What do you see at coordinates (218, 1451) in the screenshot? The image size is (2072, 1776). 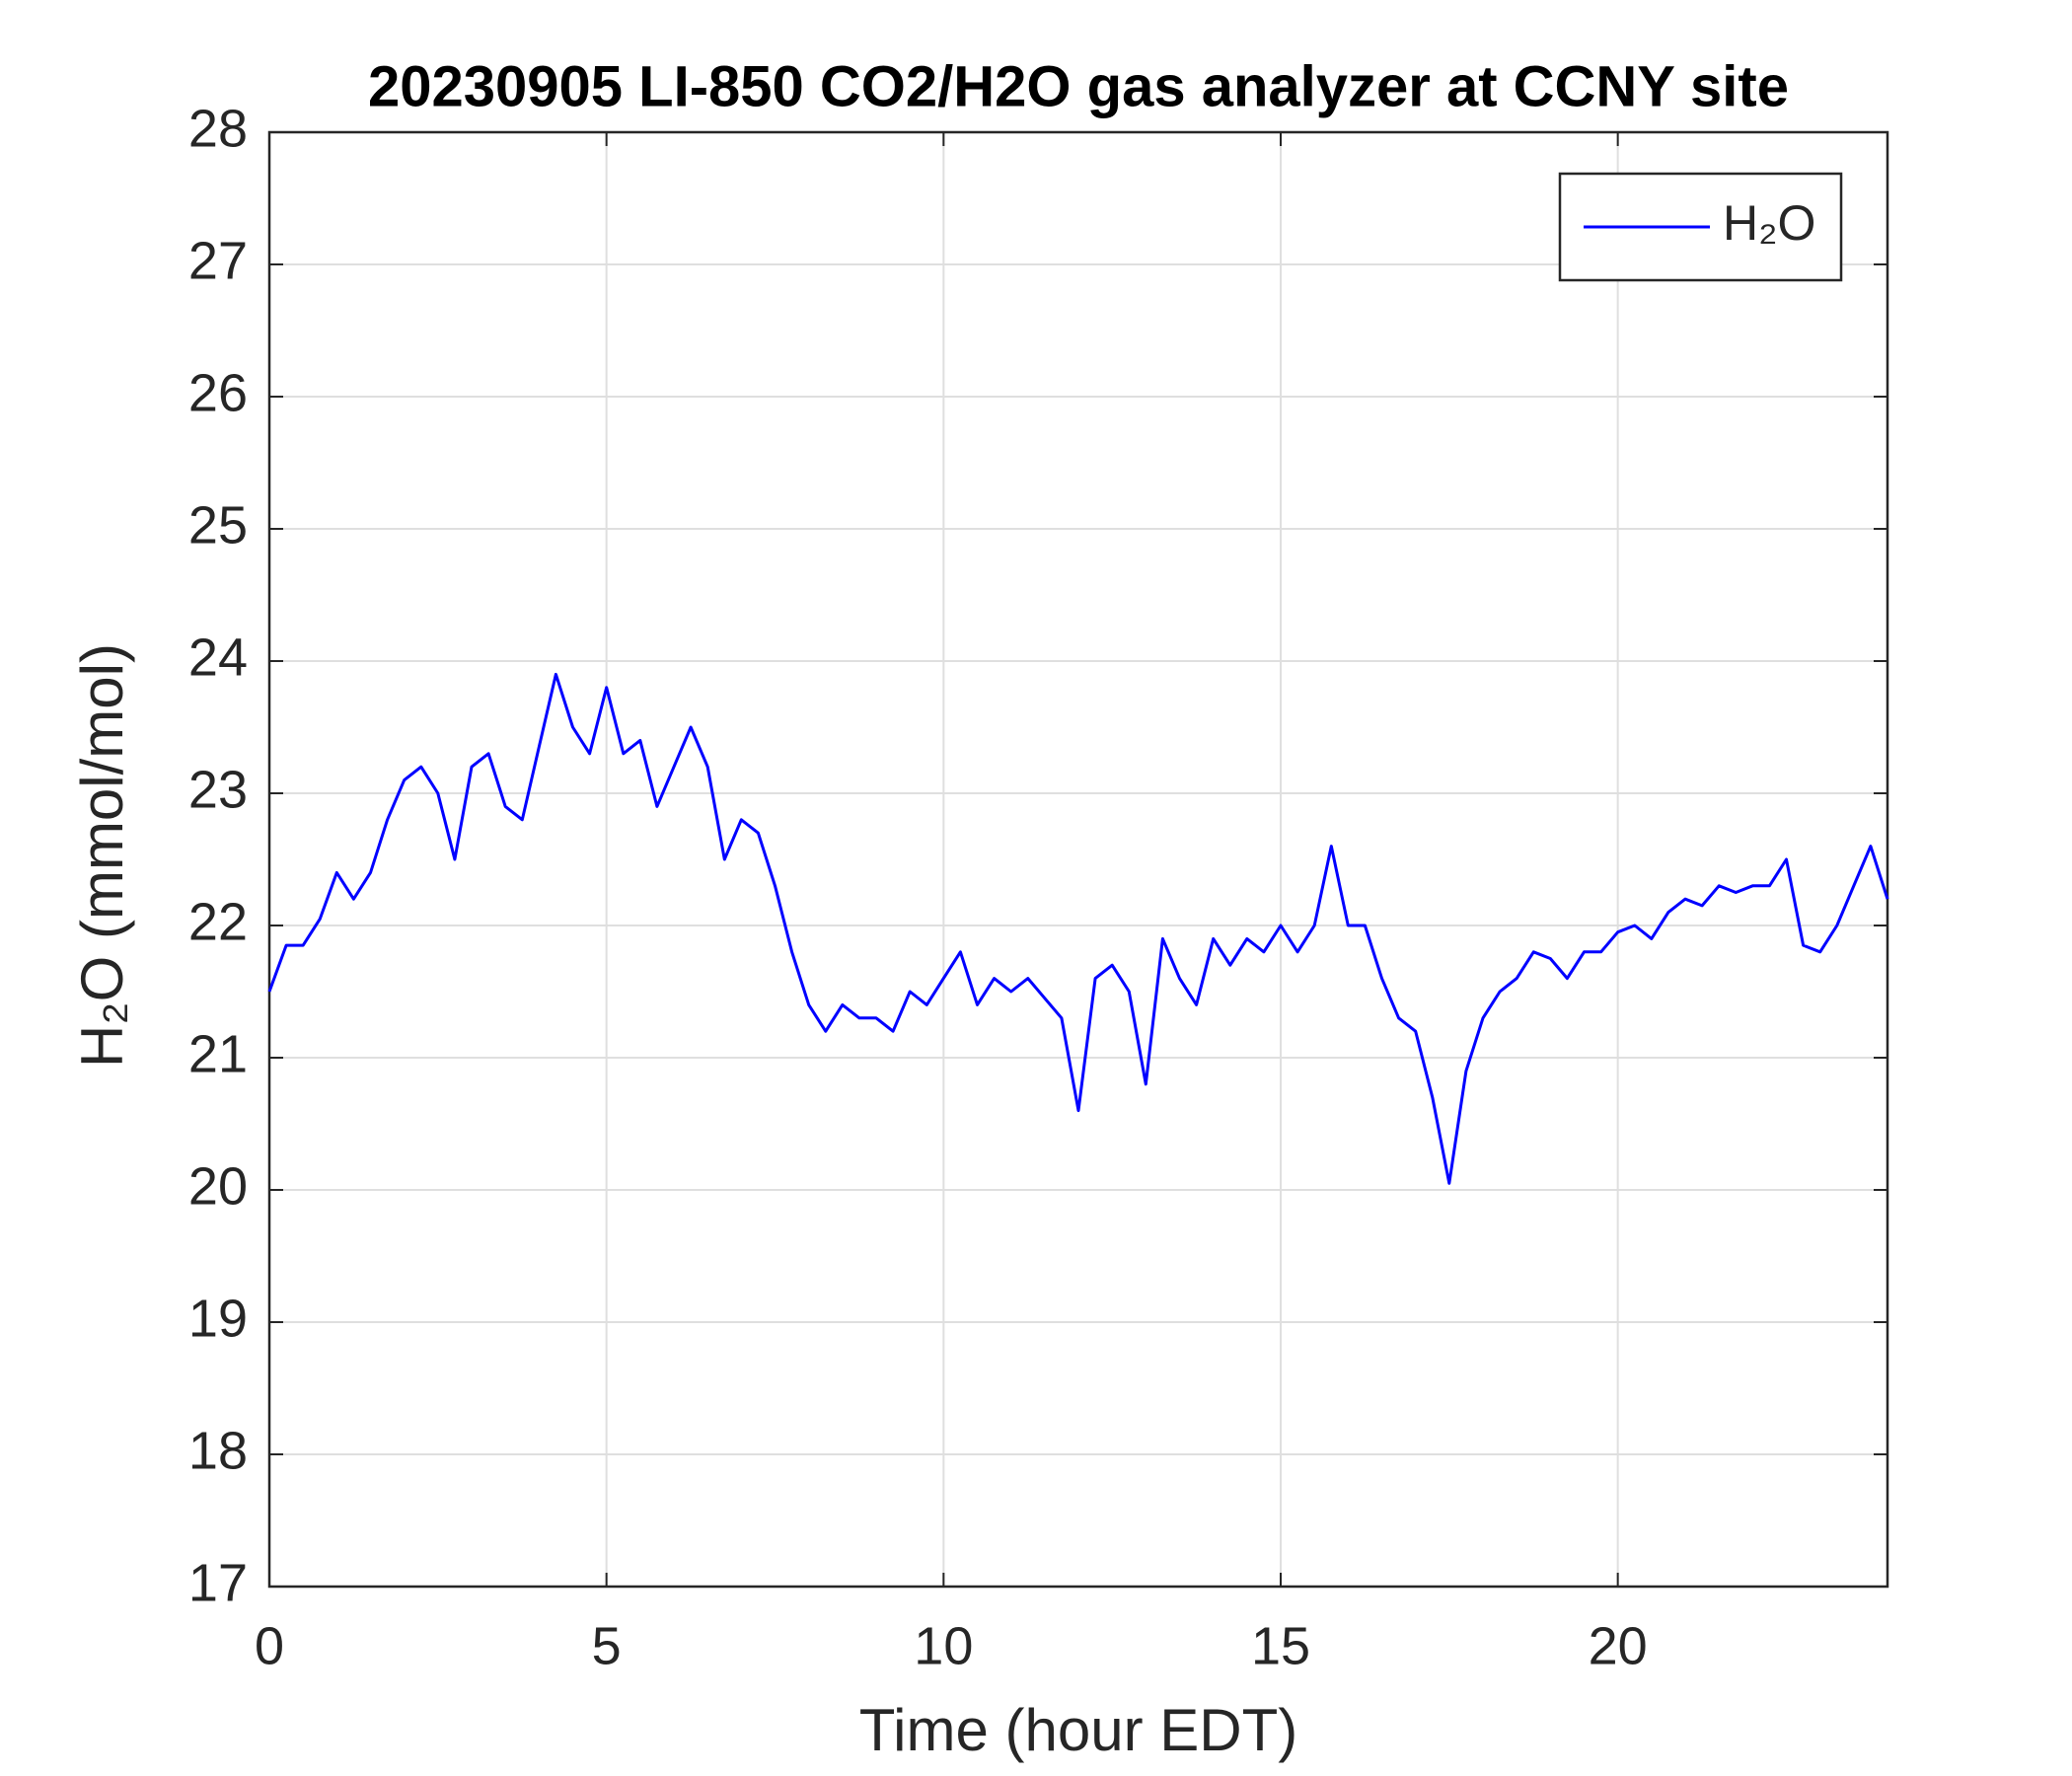 I see `y-tick-label: 18` at bounding box center [218, 1451].